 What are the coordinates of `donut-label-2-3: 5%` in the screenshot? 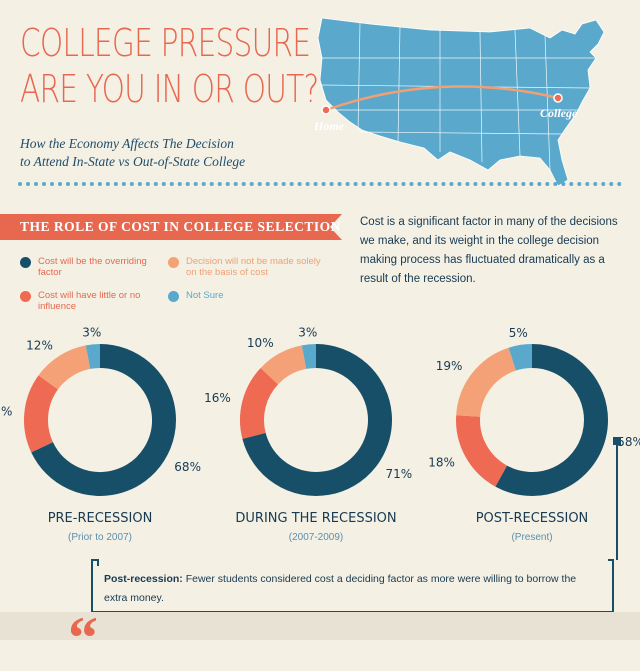 It's located at (518, 333).